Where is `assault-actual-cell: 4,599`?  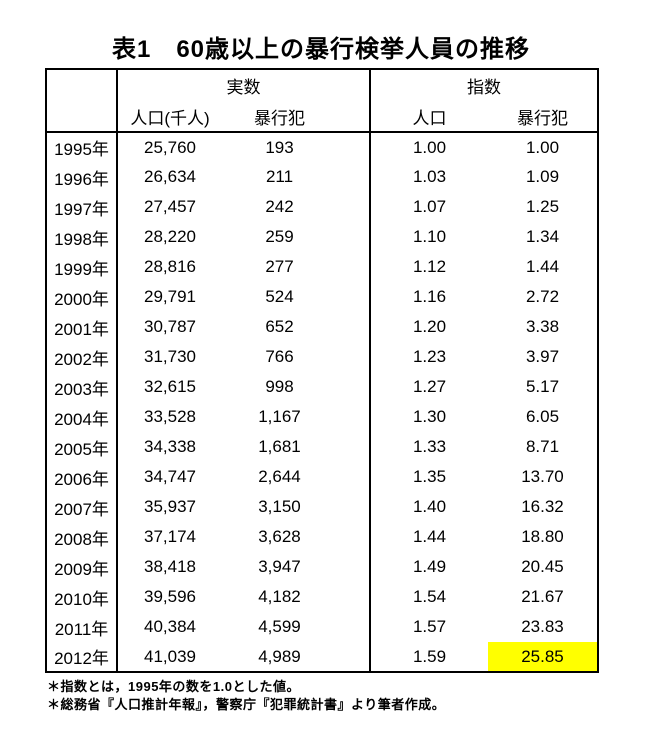 assault-actual-cell: 4,599 is located at coordinates (279, 626).